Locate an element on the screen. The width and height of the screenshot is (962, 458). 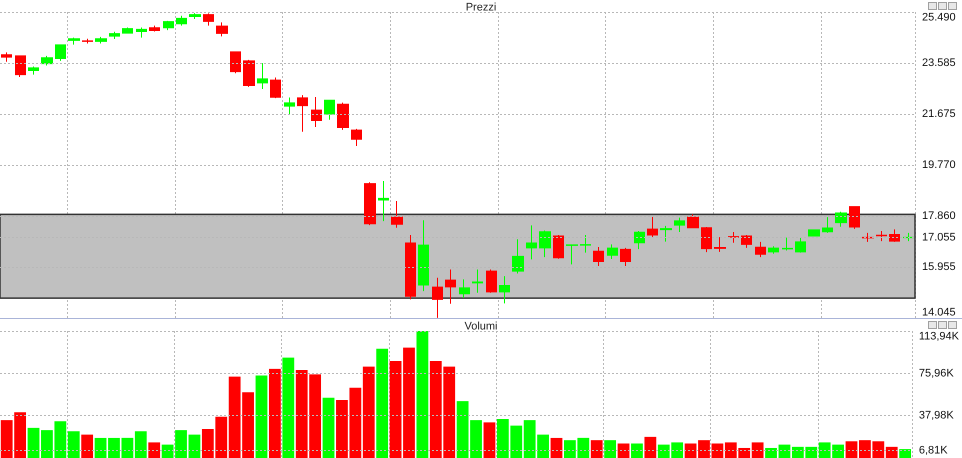
y-tick-label: 37,98K is located at coordinates (936, 416).